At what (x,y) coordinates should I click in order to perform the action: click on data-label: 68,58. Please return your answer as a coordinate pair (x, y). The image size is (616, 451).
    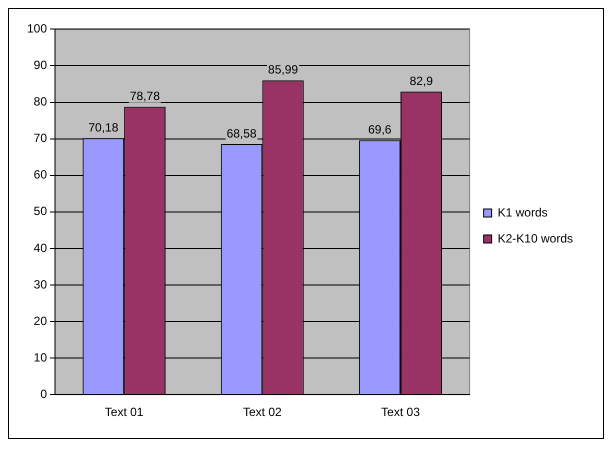
    Looking at the image, I should click on (241, 133).